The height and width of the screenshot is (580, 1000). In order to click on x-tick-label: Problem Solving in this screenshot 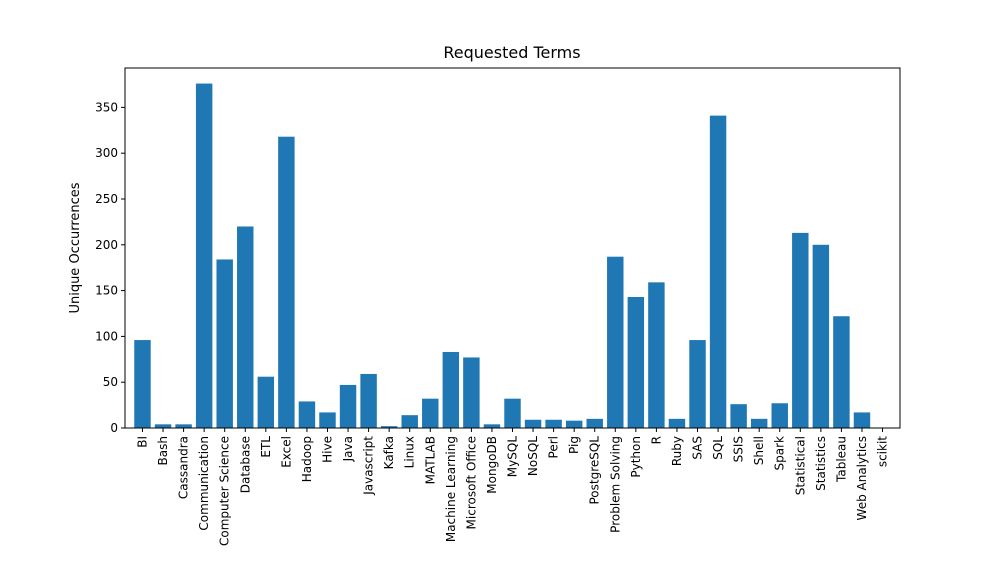, I will do `click(615, 484)`.